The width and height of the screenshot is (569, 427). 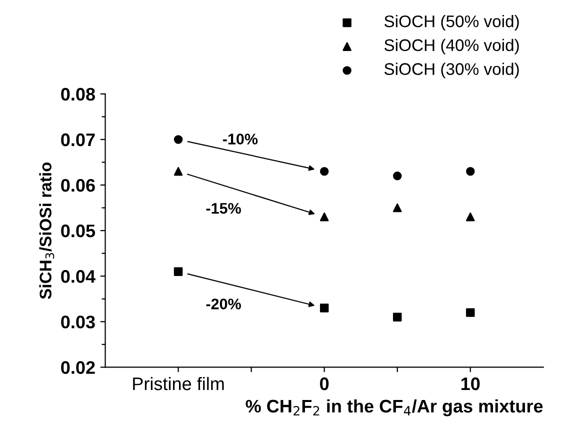 What do you see at coordinates (78, 139) in the screenshot?
I see `y-tick-label: 0.07` at bounding box center [78, 139].